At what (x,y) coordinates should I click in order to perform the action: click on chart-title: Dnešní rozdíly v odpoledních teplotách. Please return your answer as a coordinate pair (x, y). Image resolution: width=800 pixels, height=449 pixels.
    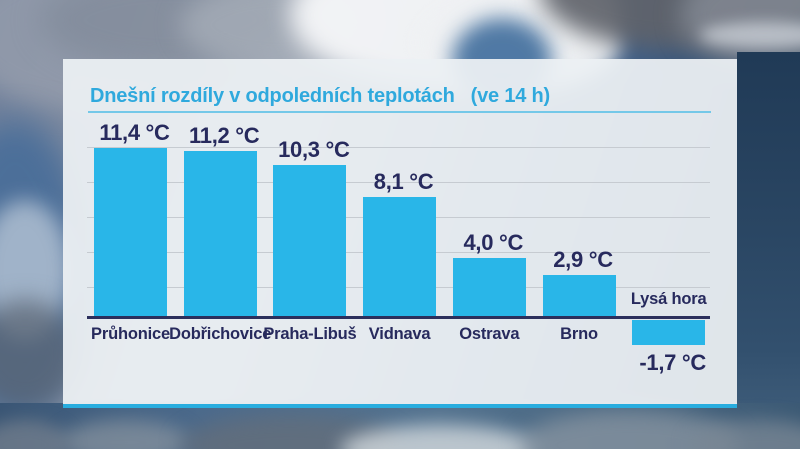
    Looking at the image, I should click on (272, 96).